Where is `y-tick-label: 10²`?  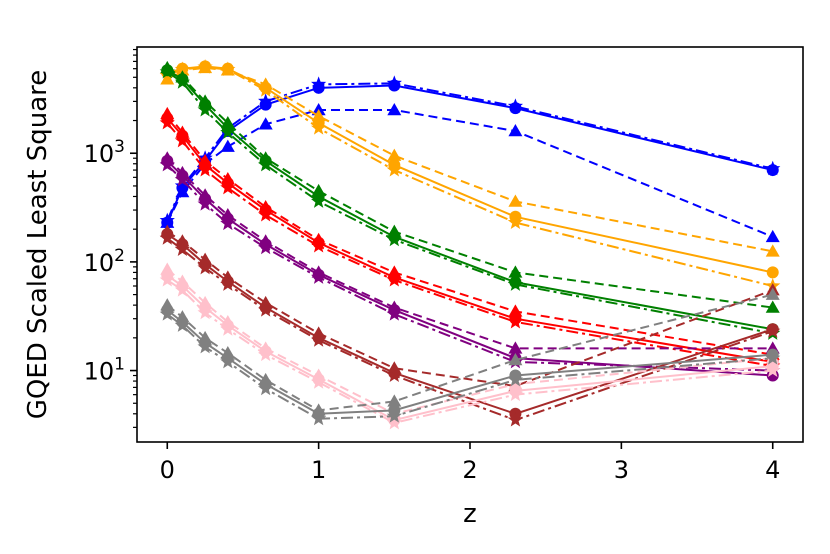
y-tick-label: 10² is located at coordinates (104, 261).